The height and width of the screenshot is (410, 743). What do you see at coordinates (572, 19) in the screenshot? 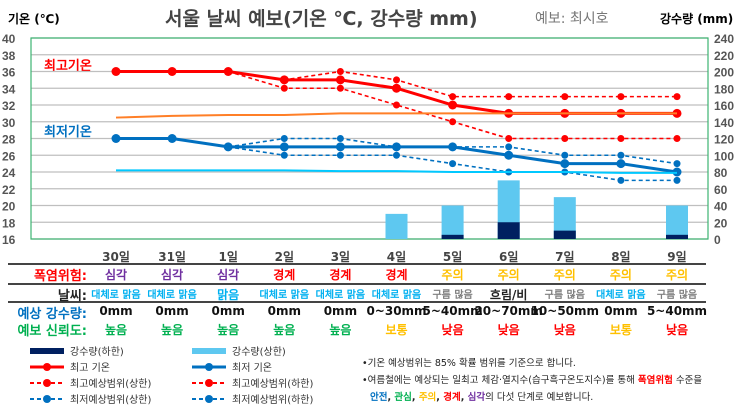
I see `forecaster: 예보: 최시호` at bounding box center [572, 19].